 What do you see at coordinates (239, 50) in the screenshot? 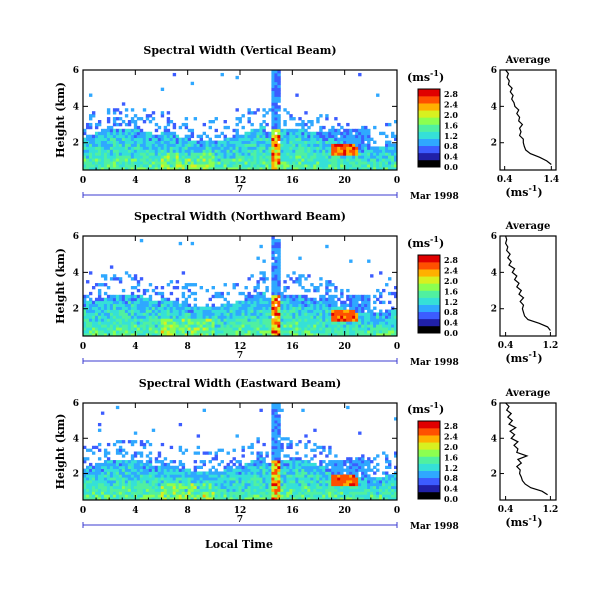
I see `panel-title: Spectral Width (Vertical Beam)` at bounding box center [239, 50].